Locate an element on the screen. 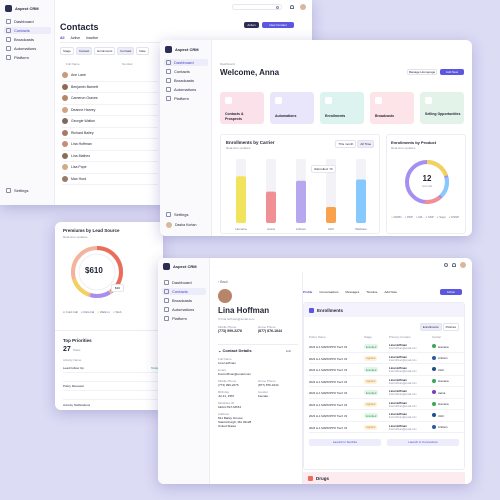  tile-selling-opportunities: Selling Opportunities is located at coordinates (442, 108).